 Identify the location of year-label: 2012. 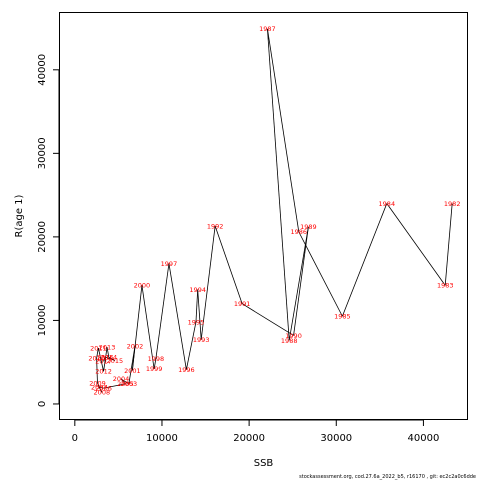
(103, 372).